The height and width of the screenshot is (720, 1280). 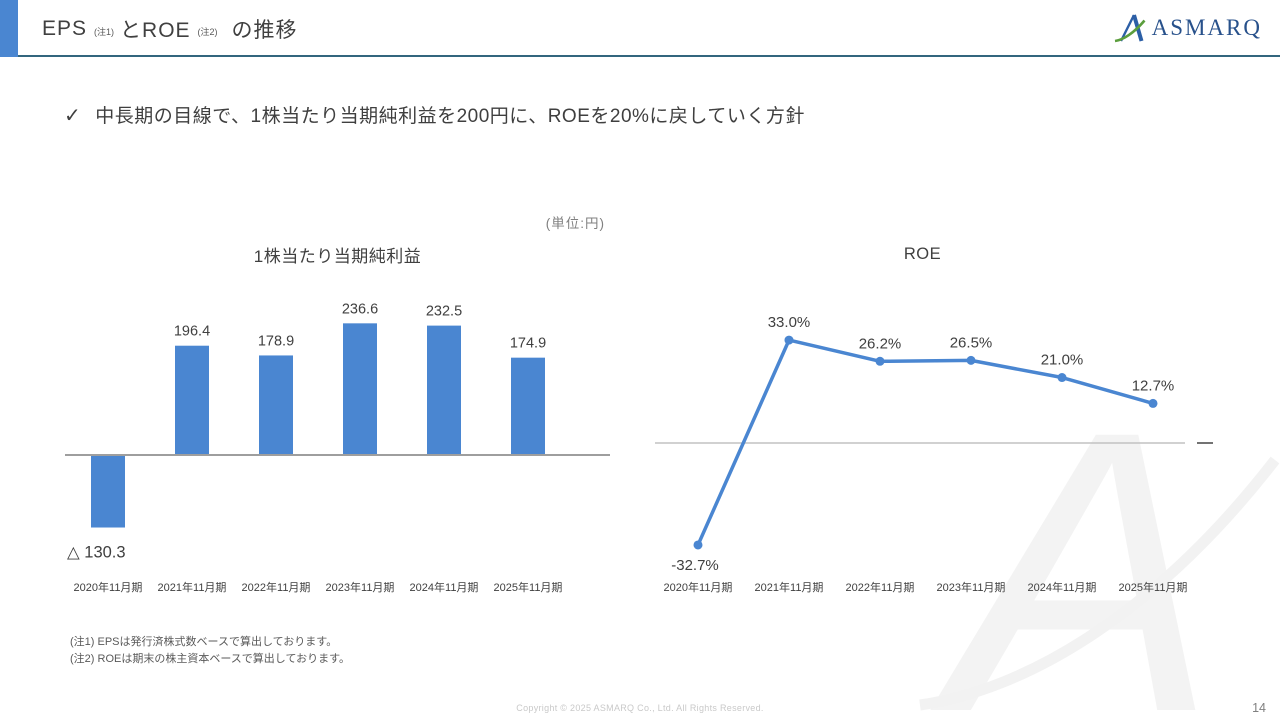 What do you see at coordinates (276, 587) in the screenshot?
I see `eps-x-label: 2022年11月期` at bounding box center [276, 587].